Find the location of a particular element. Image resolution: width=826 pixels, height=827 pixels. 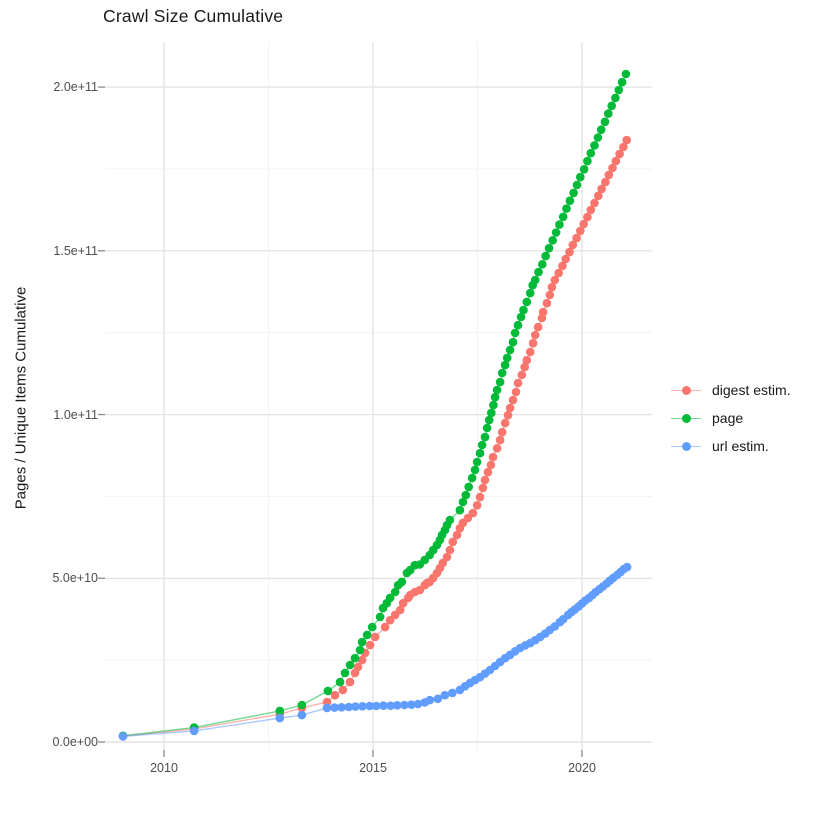

y-tick-label: 0.0e+00 is located at coordinates (75, 742).